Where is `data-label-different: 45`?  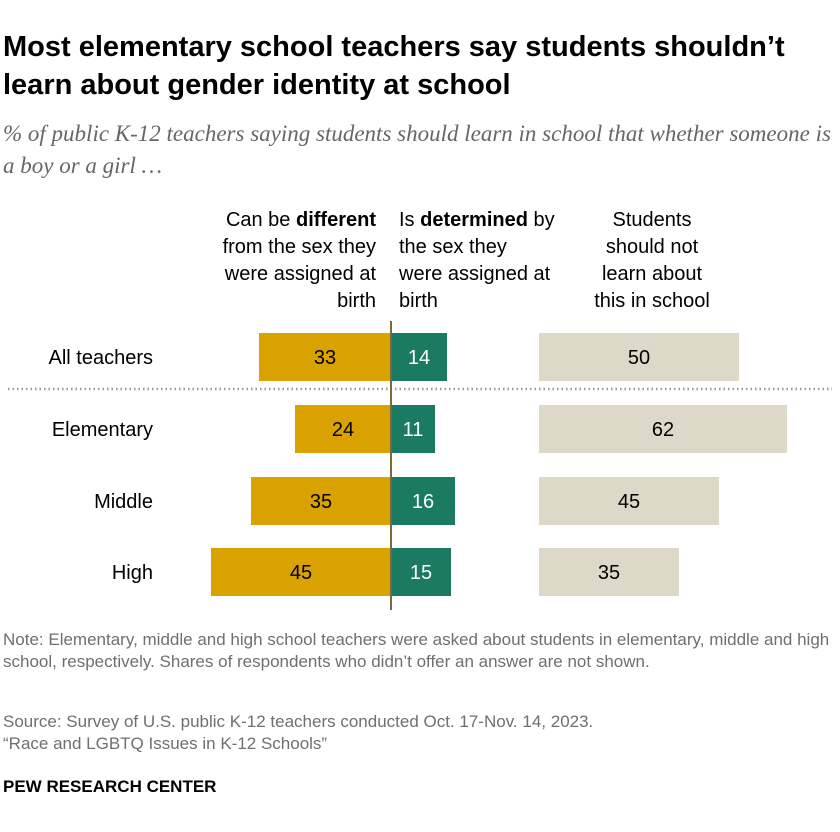
data-label-different: 45 is located at coordinates (301, 573).